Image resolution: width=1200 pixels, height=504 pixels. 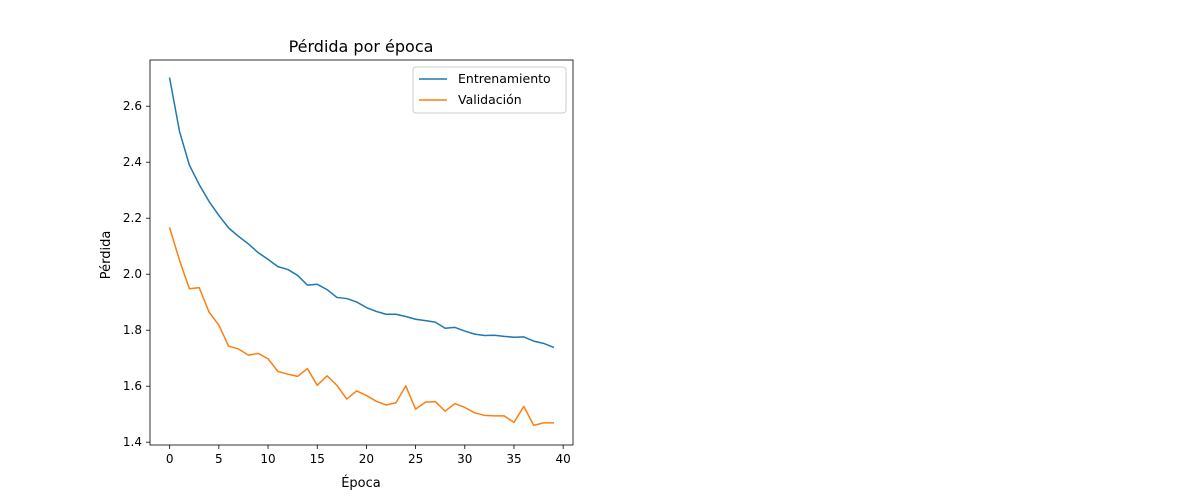 I want to click on y-tick-label: 1.8, so click(x=132, y=330).